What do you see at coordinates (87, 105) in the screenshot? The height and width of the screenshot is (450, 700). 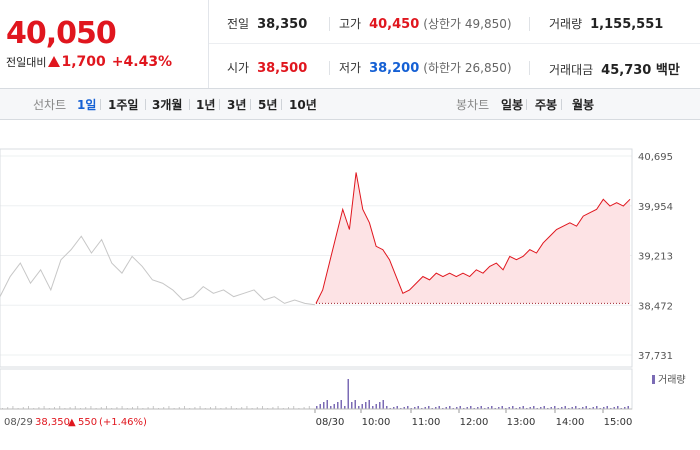 I see `tab-1-day: 1일` at bounding box center [87, 105].